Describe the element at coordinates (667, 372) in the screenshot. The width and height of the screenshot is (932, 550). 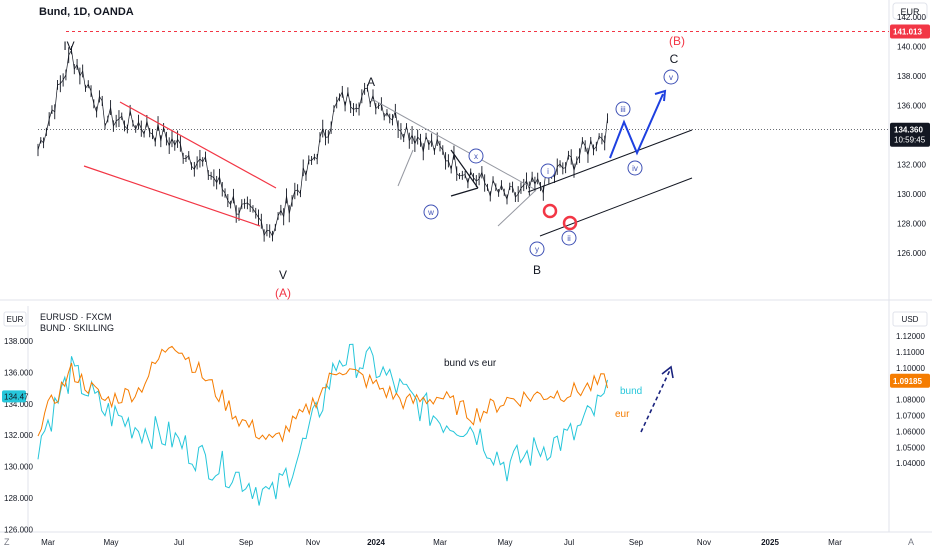
I see `arrowhead-bottom` at that location.